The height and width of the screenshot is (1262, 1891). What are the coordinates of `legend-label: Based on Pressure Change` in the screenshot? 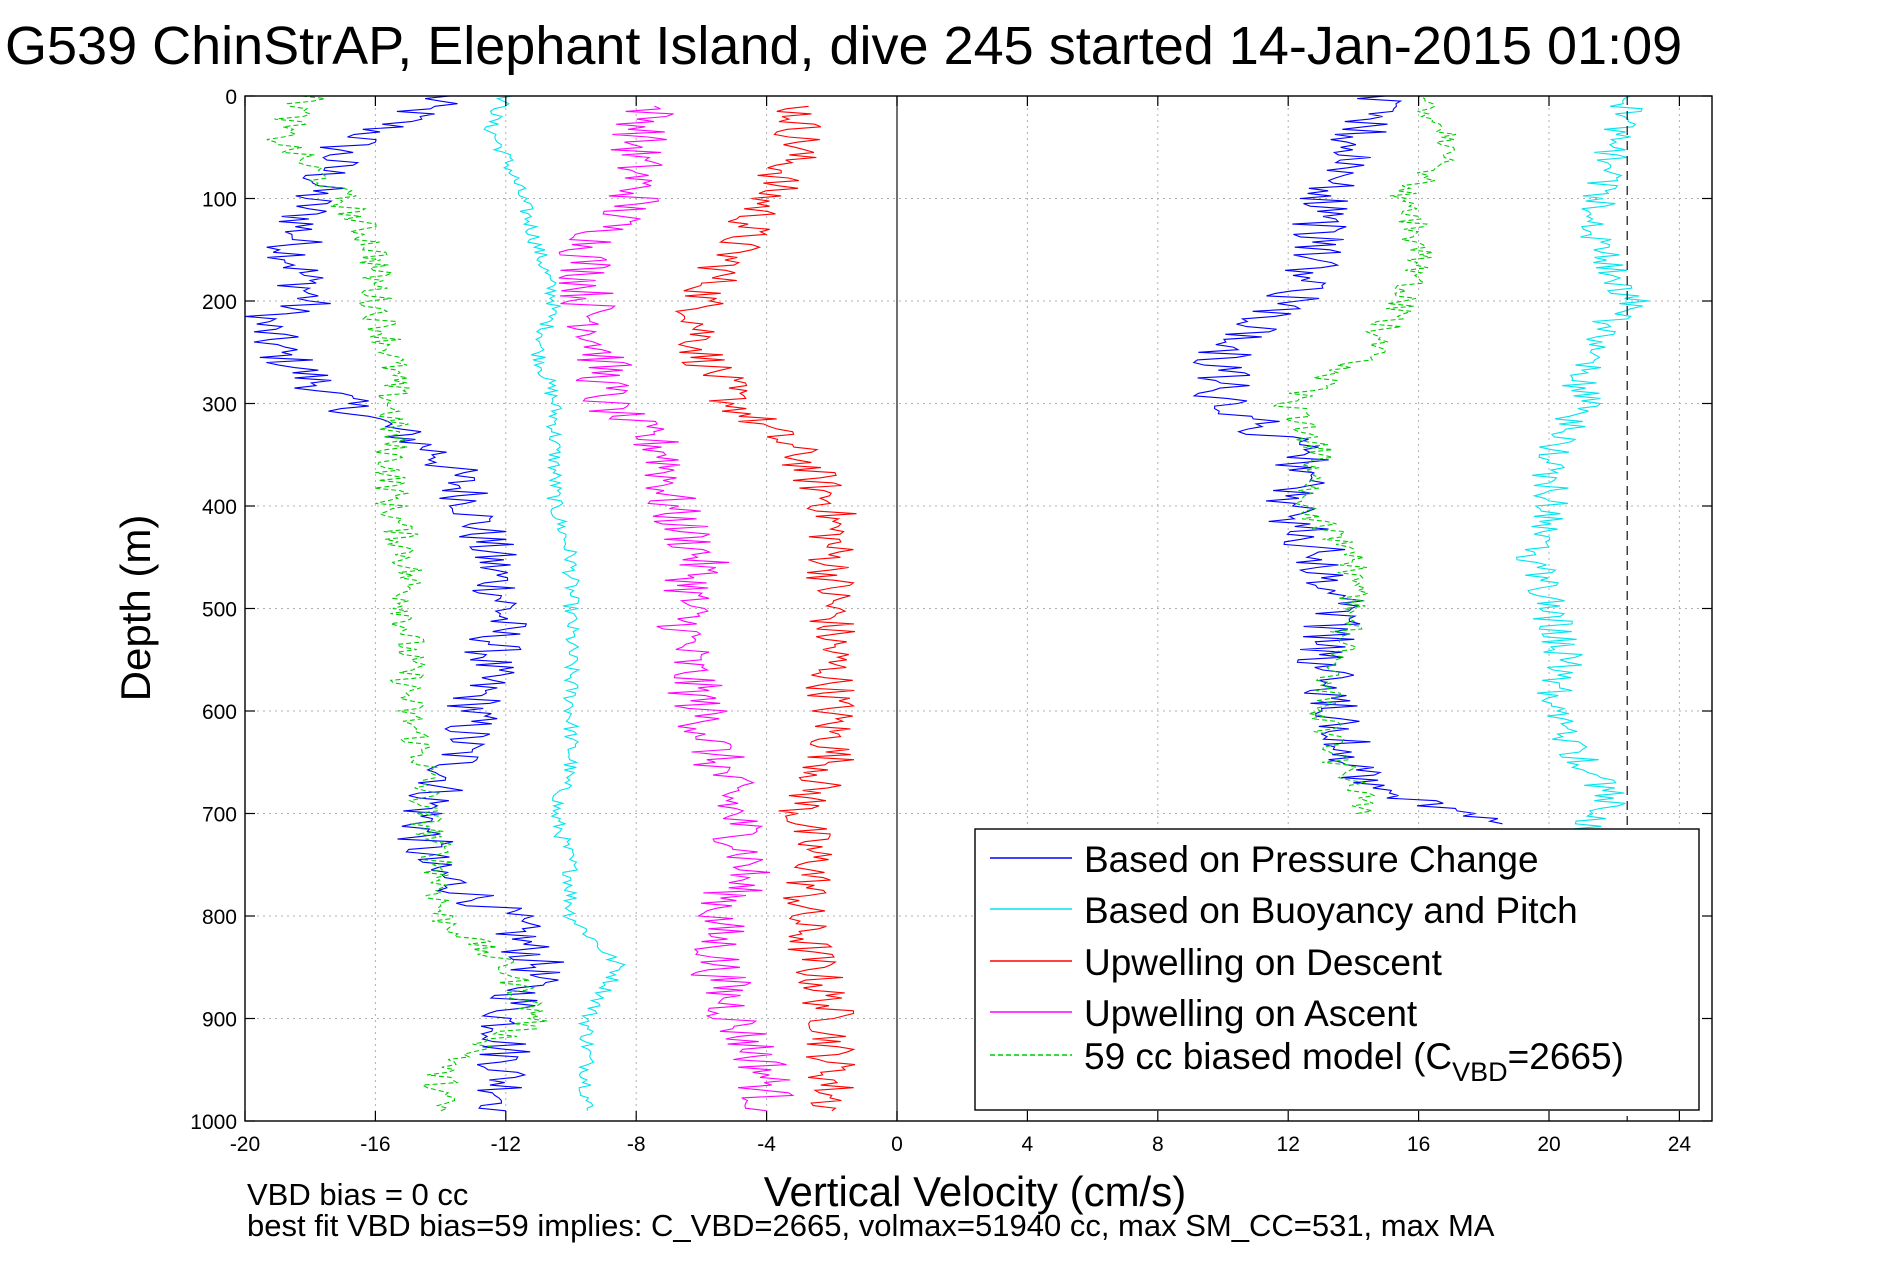 It's located at (1311, 859).